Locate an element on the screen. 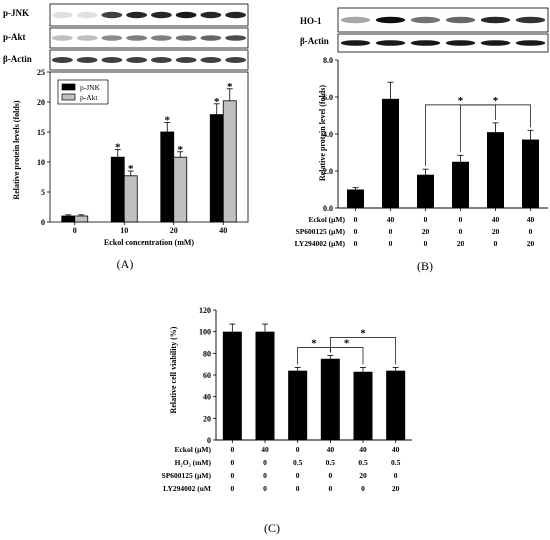 The image size is (550, 540). panel-c-ytick-label: 80 is located at coordinates (207, 353).